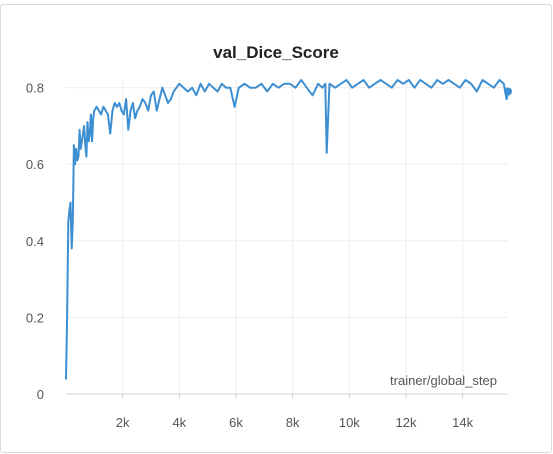 This screenshot has width=553, height=454. I want to click on x-tick-label: 4k, so click(179, 422).